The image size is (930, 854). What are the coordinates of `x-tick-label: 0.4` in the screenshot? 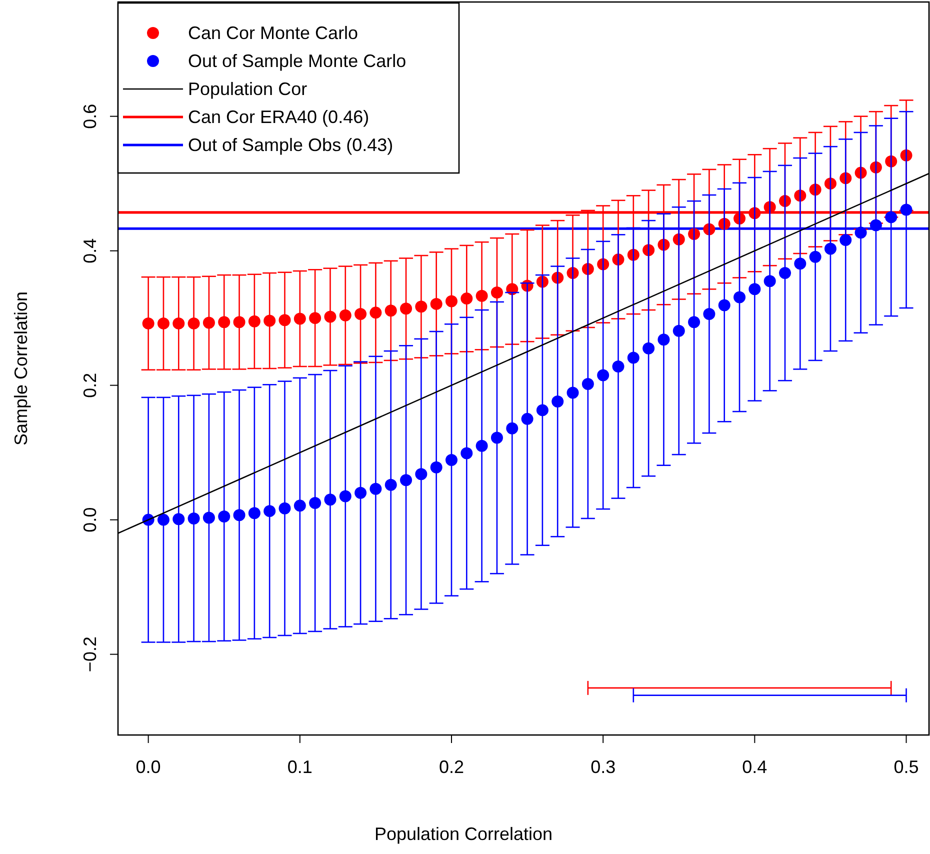 It's located at (755, 767).